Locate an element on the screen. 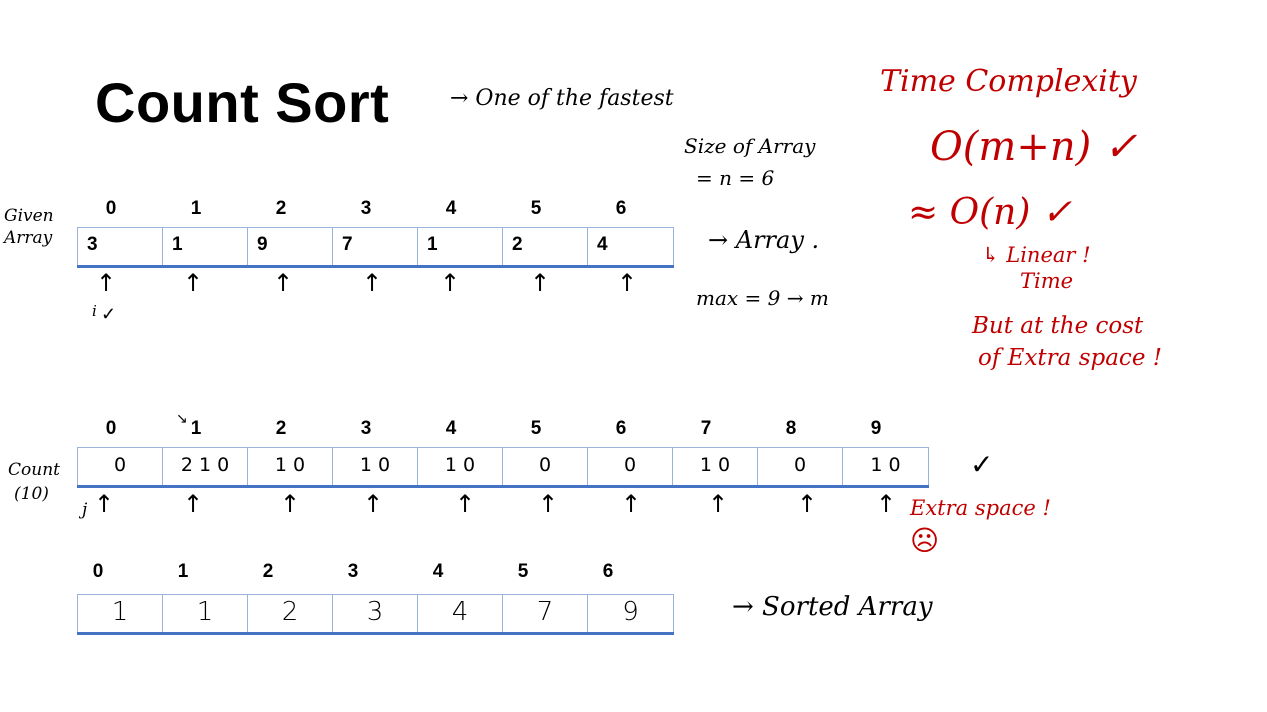 This screenshot has width=1267, height=712. given-indices: 0 1 2 3 4 5 6 is located at coordinates (378, 211).